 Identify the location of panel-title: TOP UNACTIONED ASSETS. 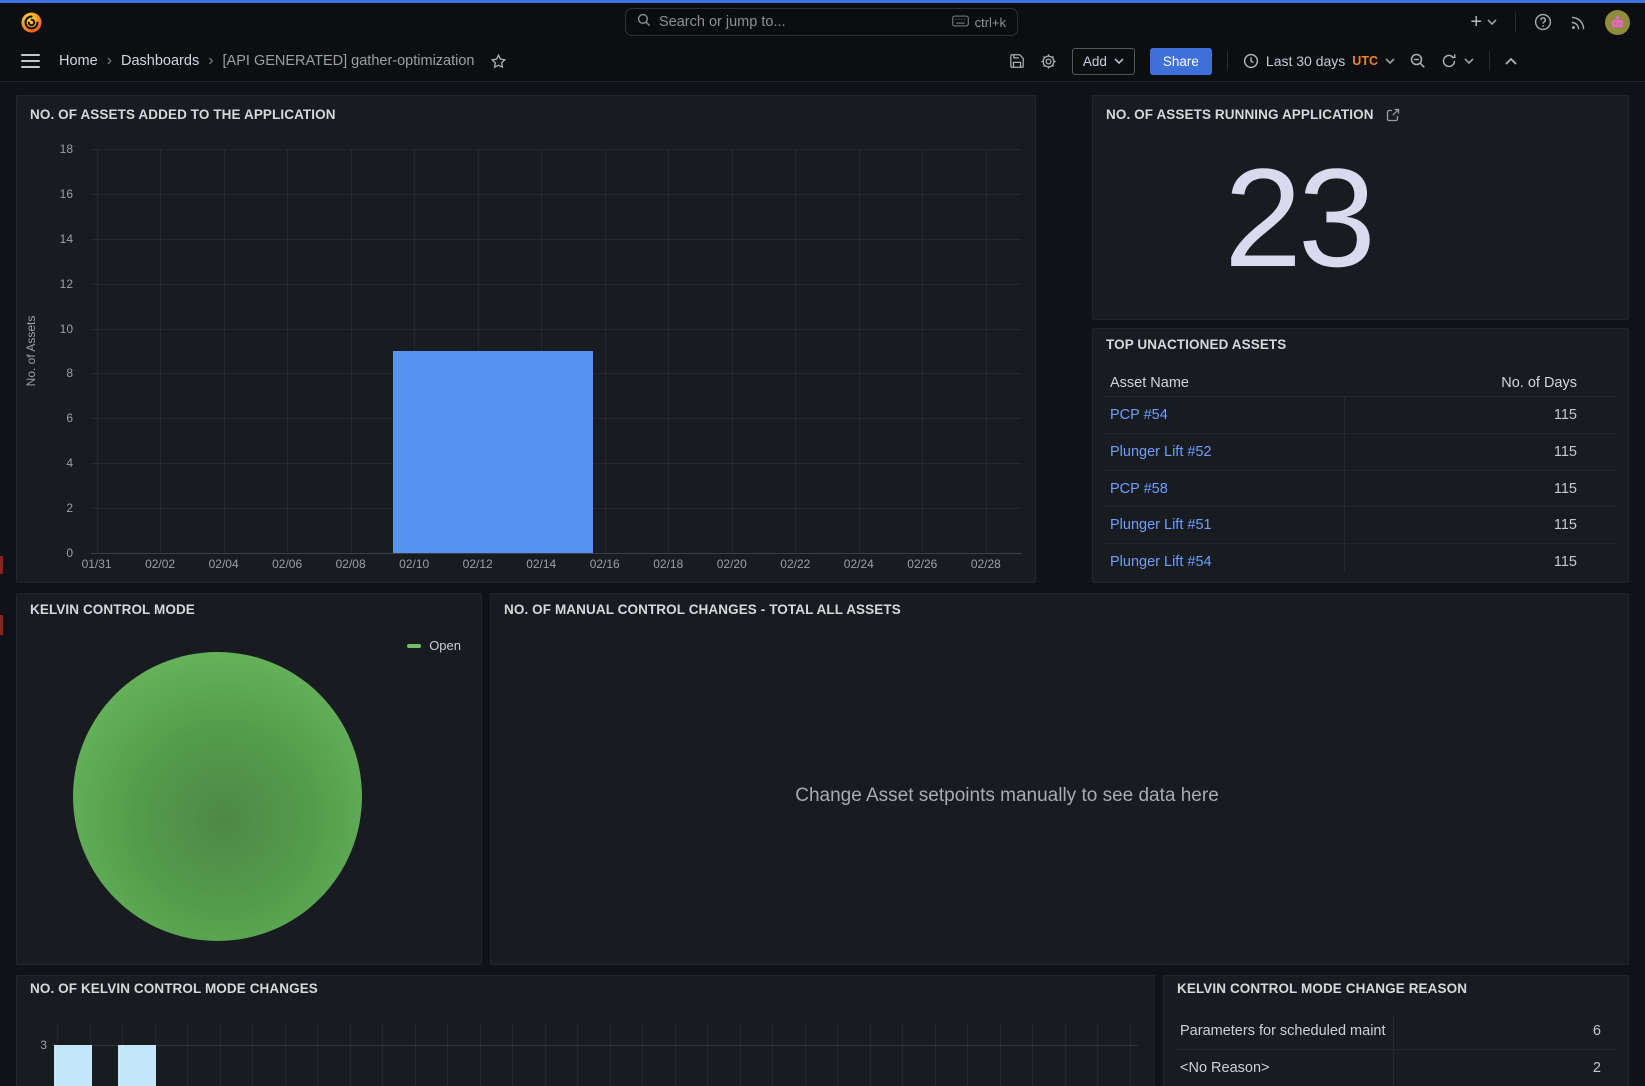
(1196, 344).